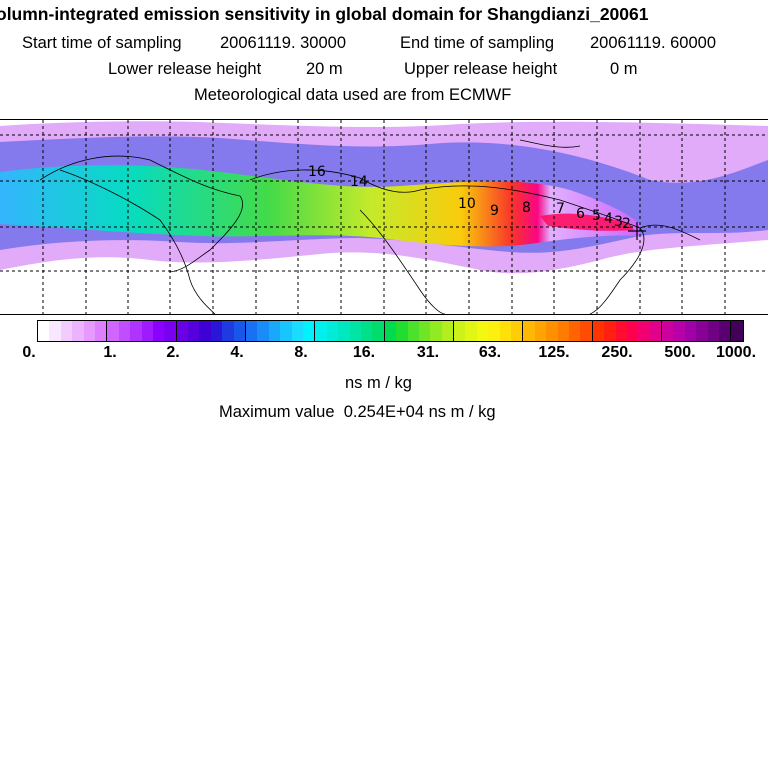 The width and height of the screenshot is (768, 768). I want to click on contour-label: 5, so click(596, 216).